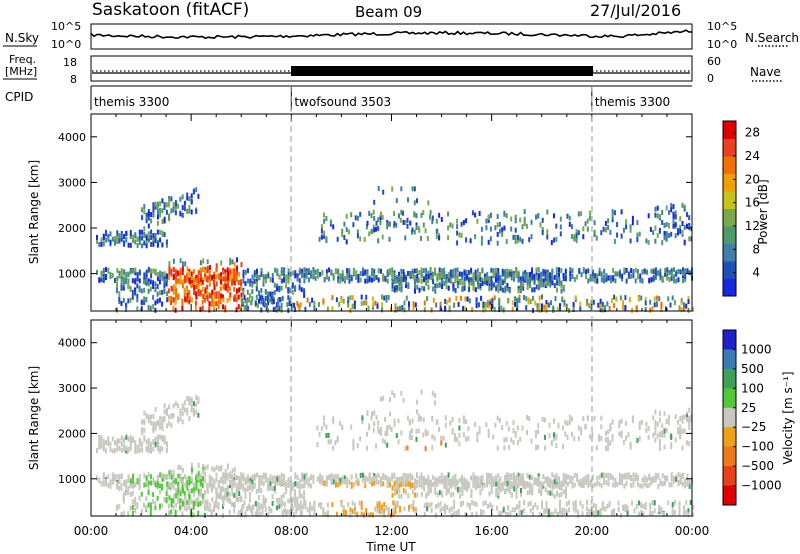  I want to click on freq-label-2: [MHz], so click(21, 71).